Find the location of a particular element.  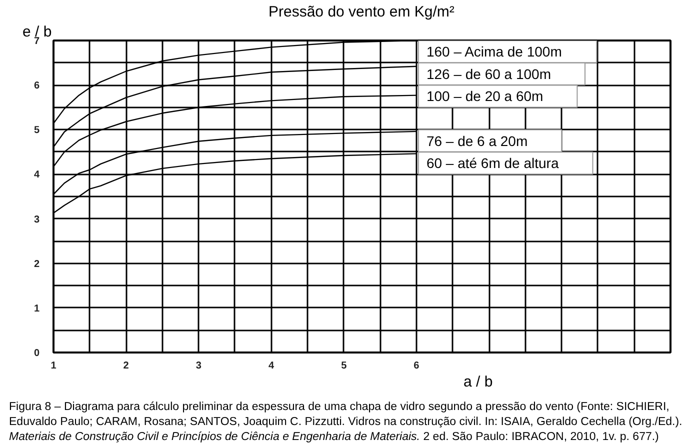

x-tick-label: 2 is located at coordinates (126, 366).